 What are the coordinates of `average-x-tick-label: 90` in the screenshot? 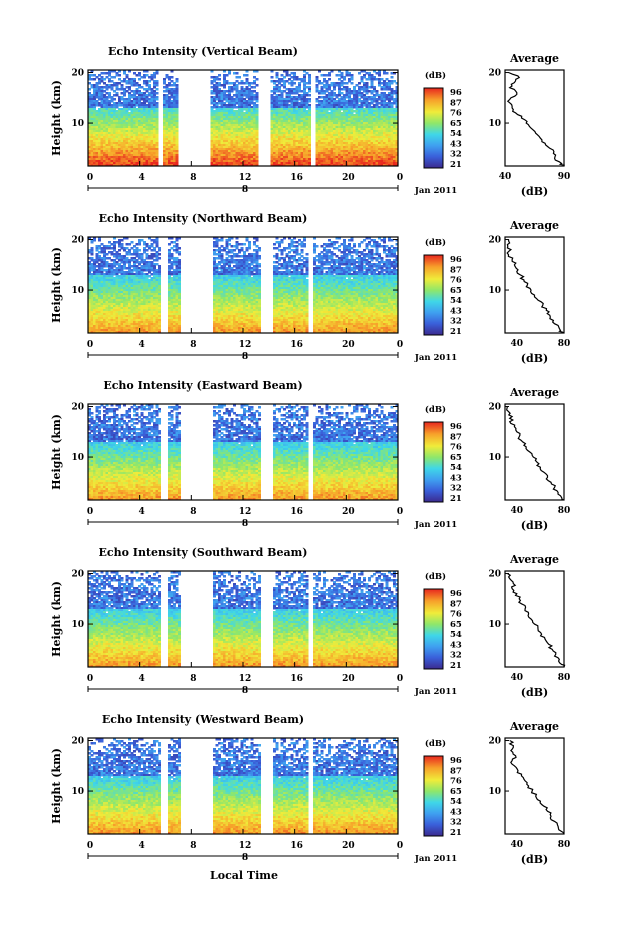 It's located at (564, 177).